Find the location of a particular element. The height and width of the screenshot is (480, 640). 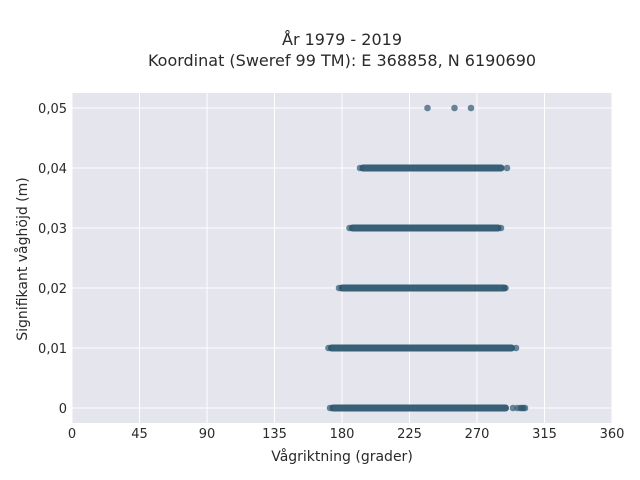

x-tick-label: 225 is located at coordinates (409, 434).